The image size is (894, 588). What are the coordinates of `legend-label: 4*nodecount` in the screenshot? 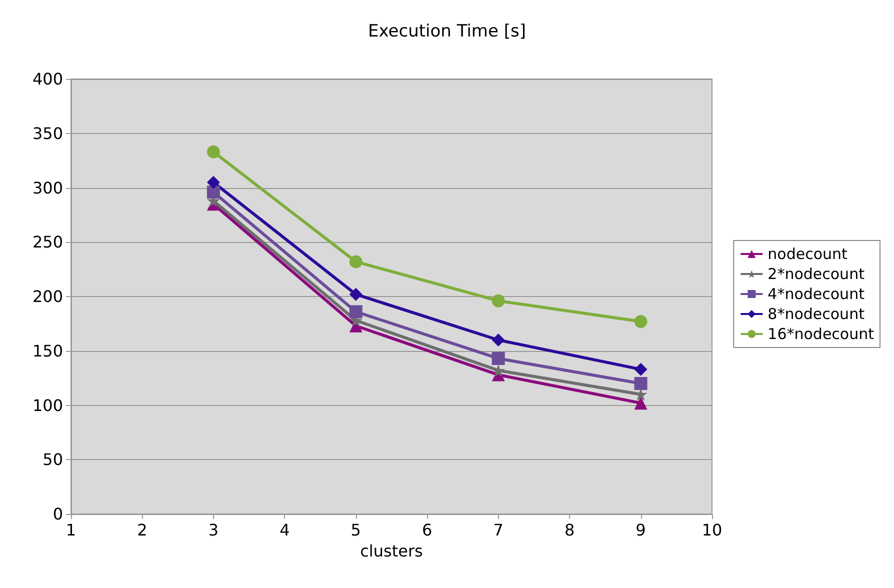 It's located at (816, 294).